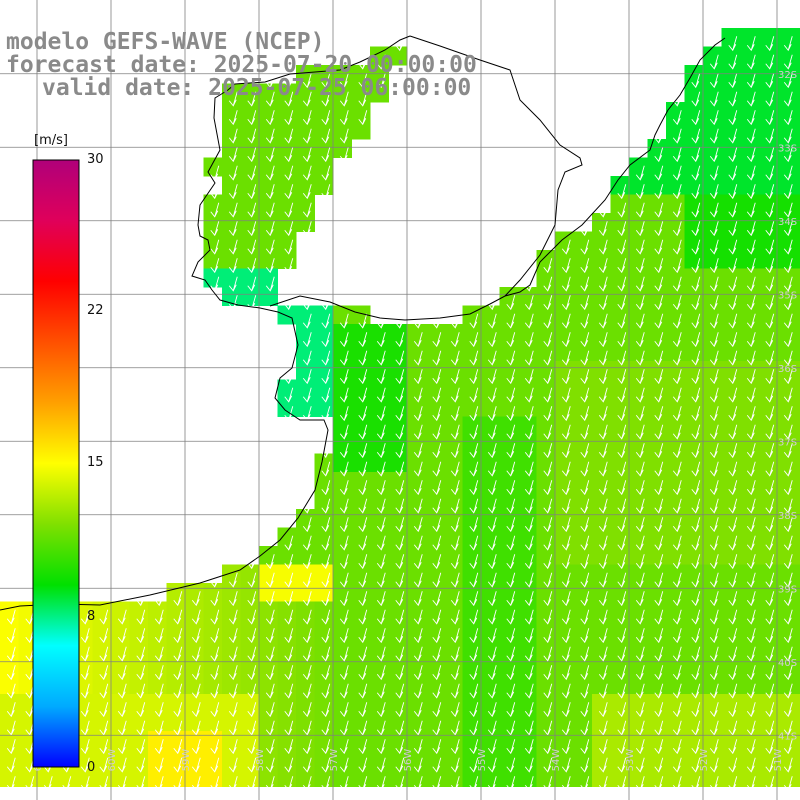 This screenshot has width=800, height=800. Describe the element at coordinates (51, 140) in the screenshot. I see `colorbar-unit: [m/s]` at that location.